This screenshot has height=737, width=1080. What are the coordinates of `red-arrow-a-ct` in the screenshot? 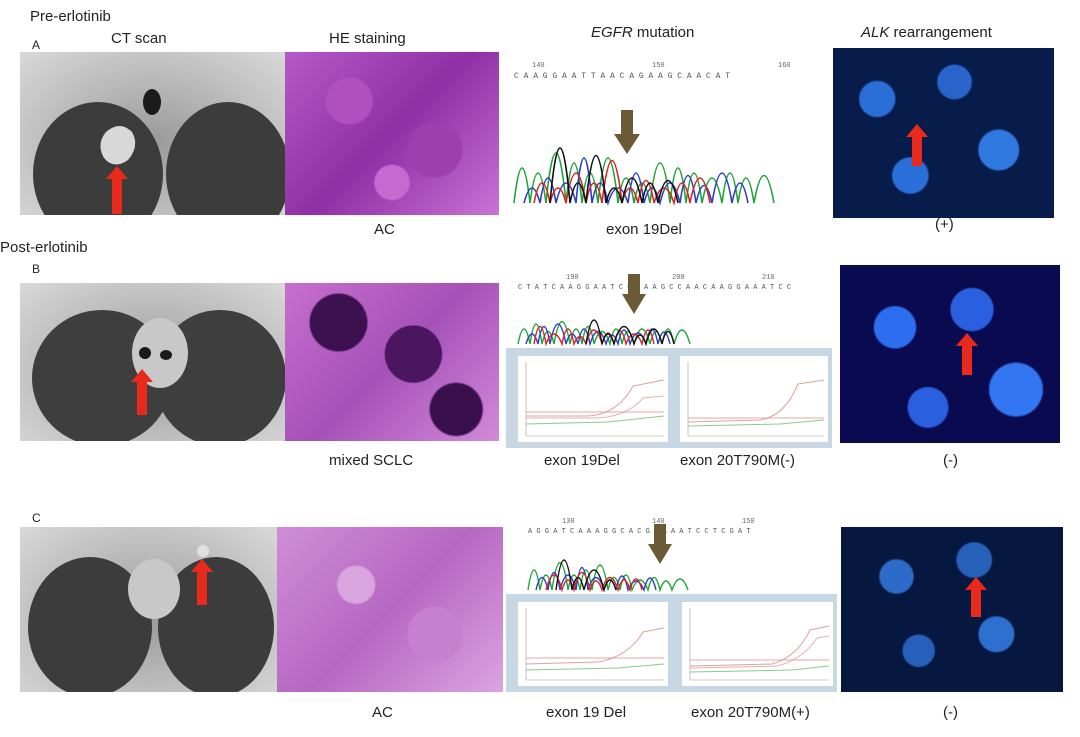 It's located at (117, 190).